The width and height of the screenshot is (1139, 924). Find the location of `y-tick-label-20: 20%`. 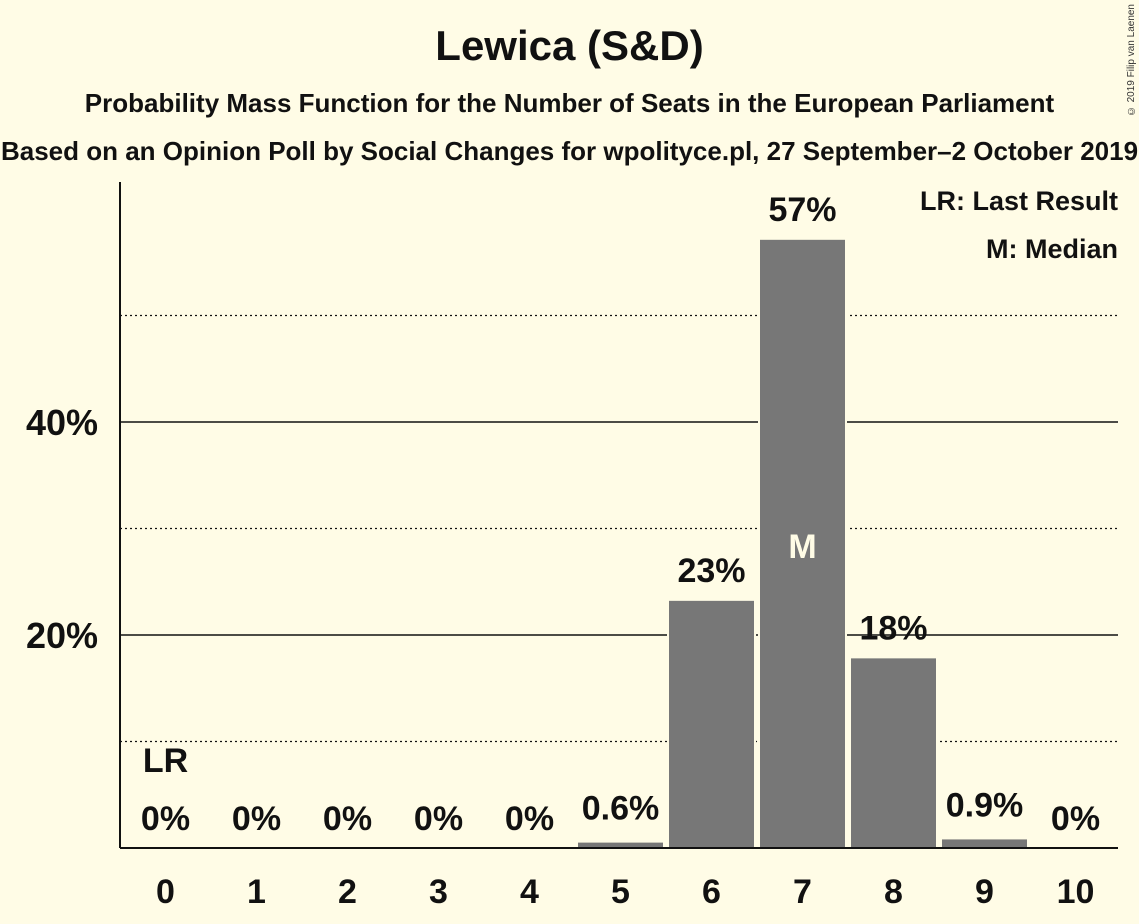

y-tick-label-20: 20% is located at coordinates (62, 635).